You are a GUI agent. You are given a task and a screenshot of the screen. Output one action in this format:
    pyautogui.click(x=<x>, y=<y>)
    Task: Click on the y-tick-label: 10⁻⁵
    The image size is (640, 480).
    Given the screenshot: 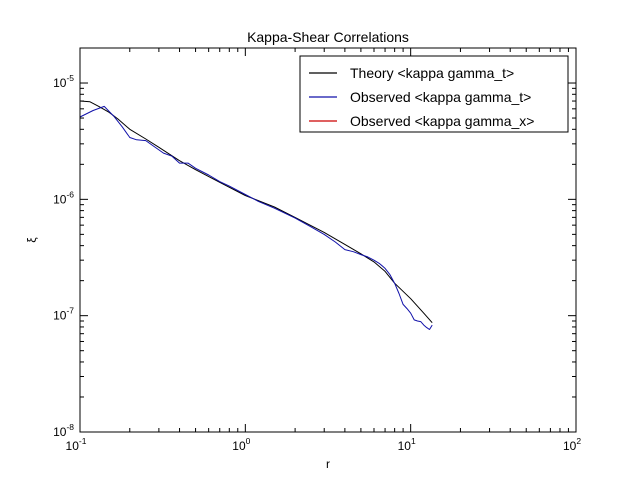 What is the action you would take?
    pyautogui.click(x=63, y=81)
    